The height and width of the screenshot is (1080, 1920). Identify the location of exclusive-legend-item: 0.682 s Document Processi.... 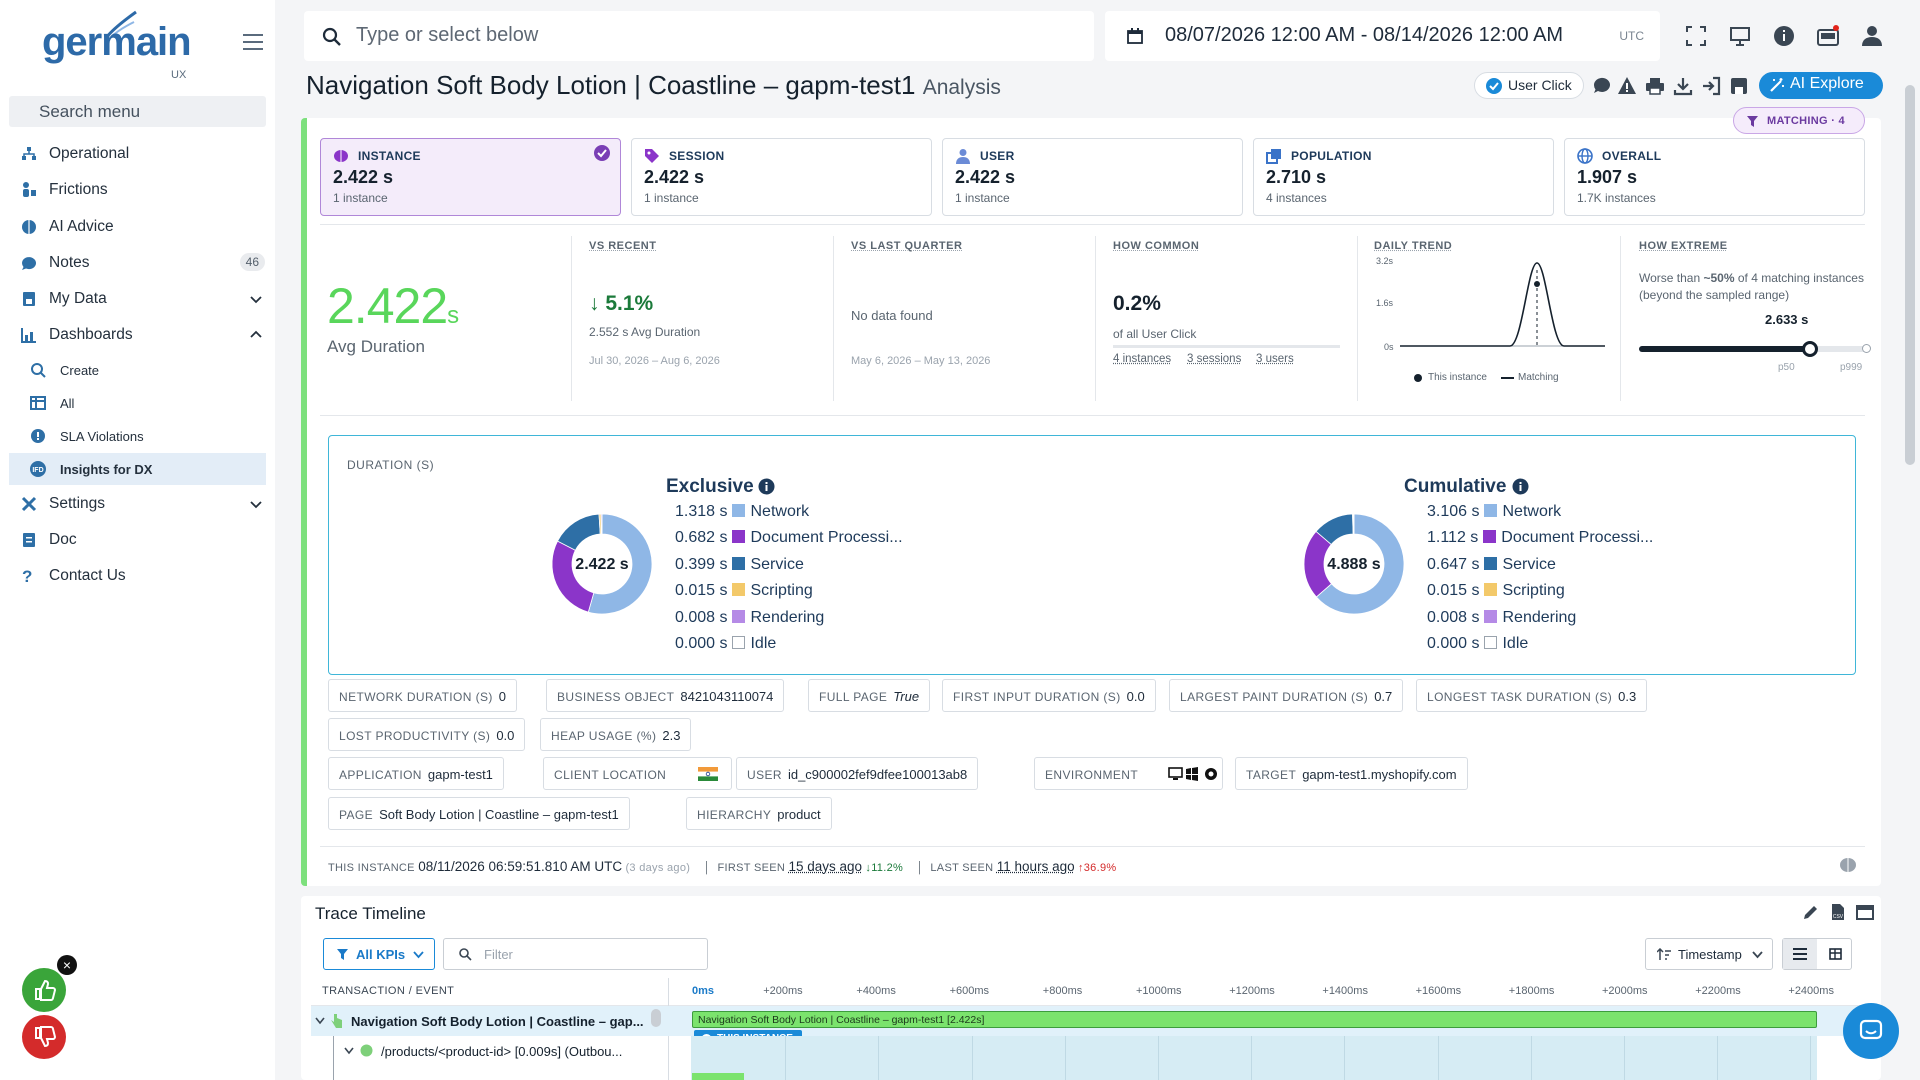
(789, 542).